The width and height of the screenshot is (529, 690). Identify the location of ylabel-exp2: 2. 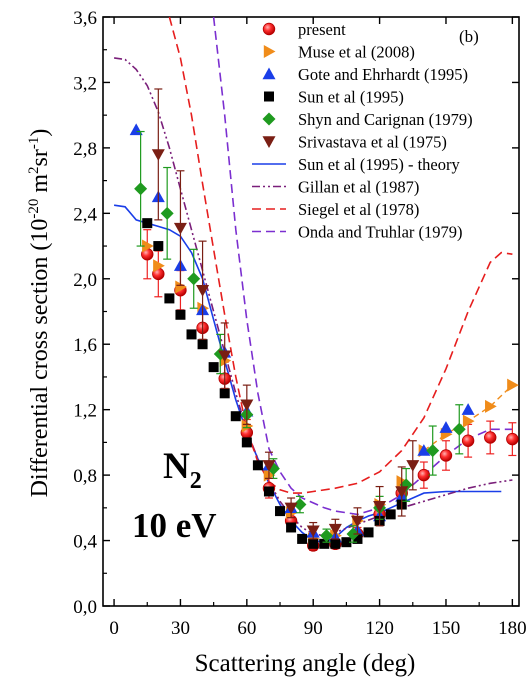
(34, 170).